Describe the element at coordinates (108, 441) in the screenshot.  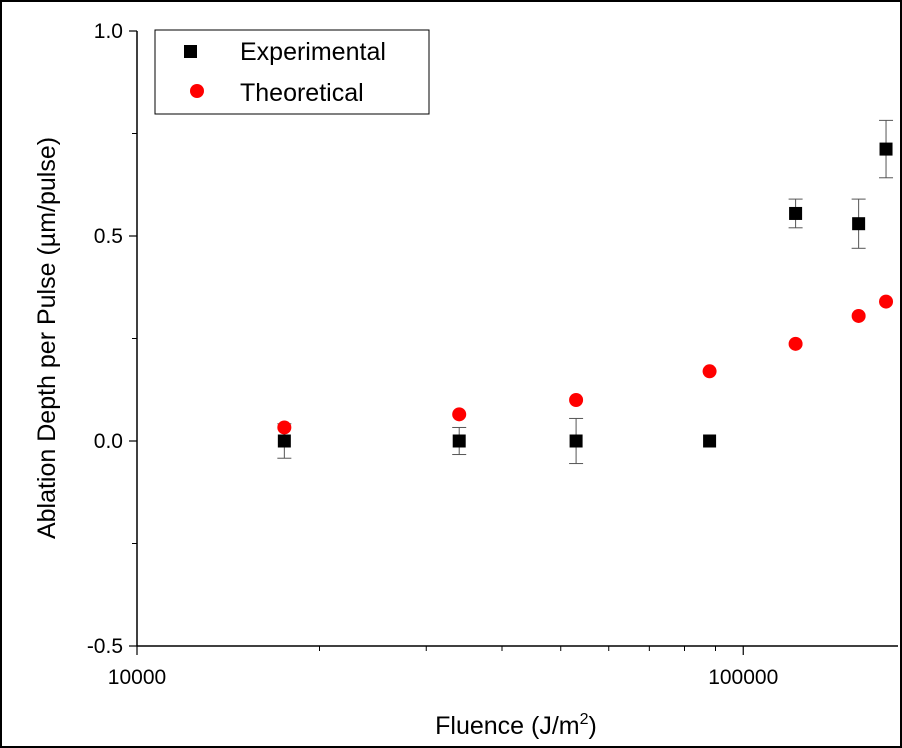
I see `y-tick-label: 0.0` at that location.